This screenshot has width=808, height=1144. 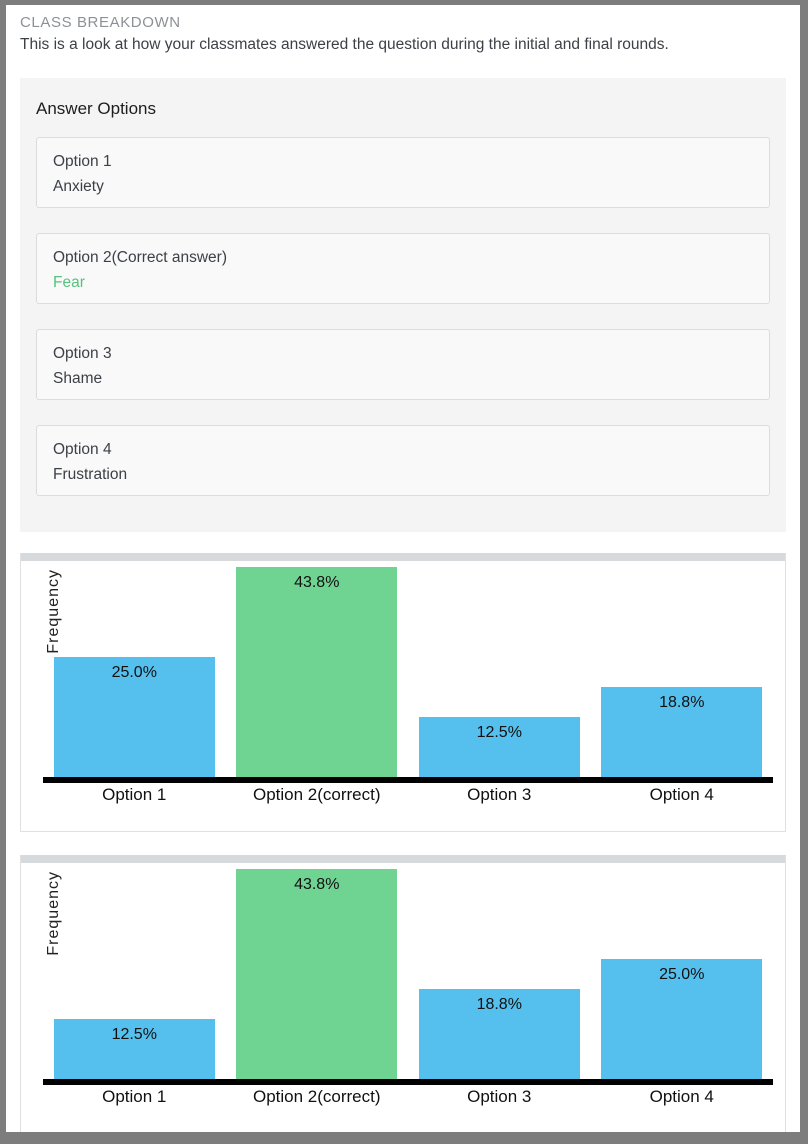 What do you see at coordinates (682, 732) in the screenshot?
I see `bar-option-4: 18.8%` at bounding box center [682, 732].